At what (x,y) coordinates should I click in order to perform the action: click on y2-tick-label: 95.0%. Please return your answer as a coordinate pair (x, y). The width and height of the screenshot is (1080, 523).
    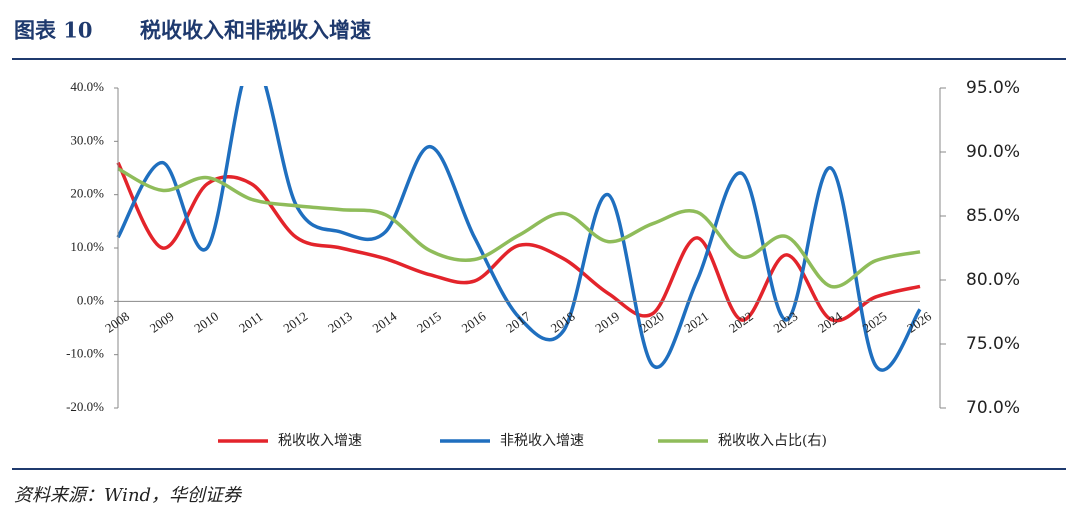
    Looking at the image, I should click on (993, 88).